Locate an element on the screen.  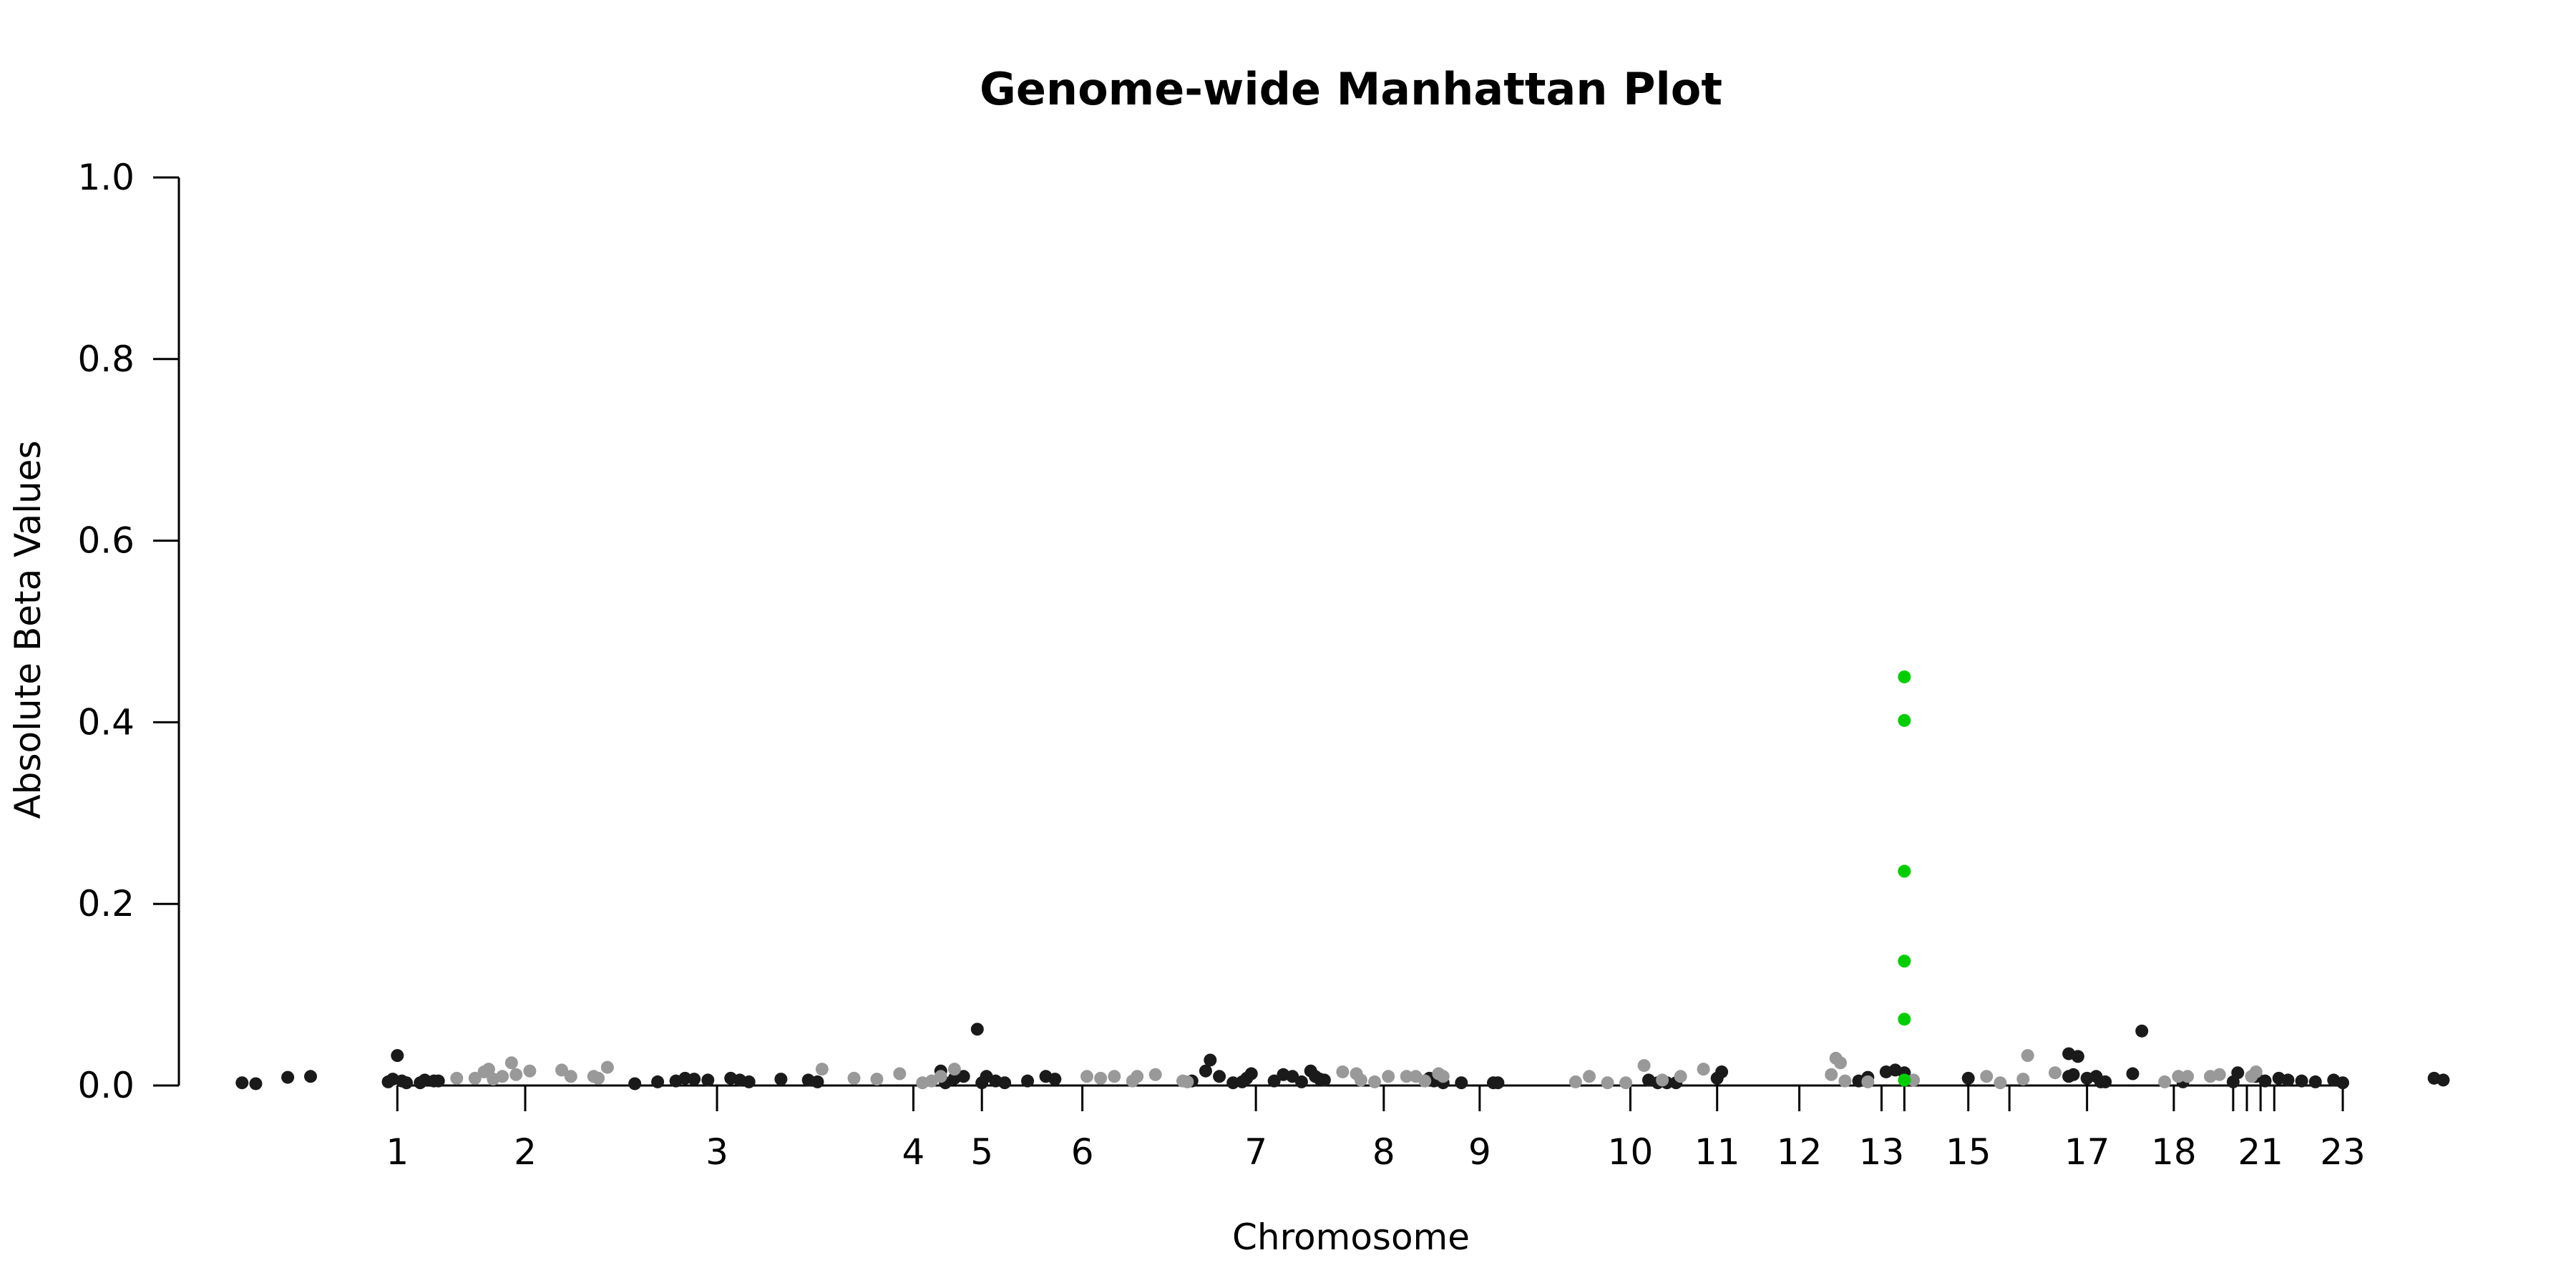
y-tick-label: 0.6 is located at coordinates (106, 541).